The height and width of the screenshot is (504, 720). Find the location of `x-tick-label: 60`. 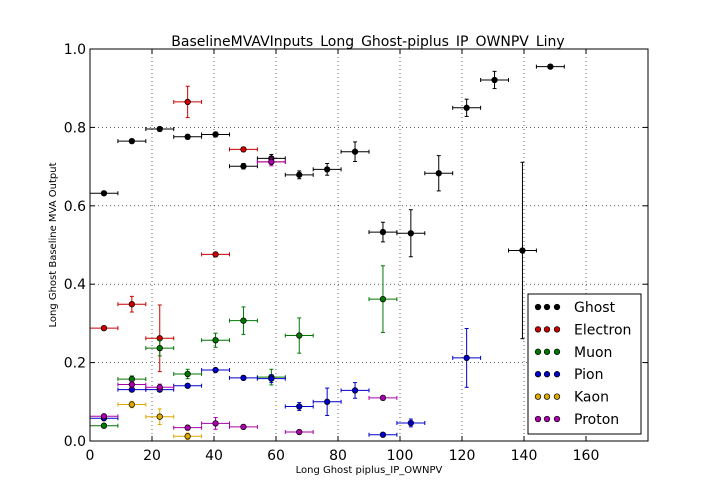

x-tick-label: 60 is located at coordinates (276, 456).